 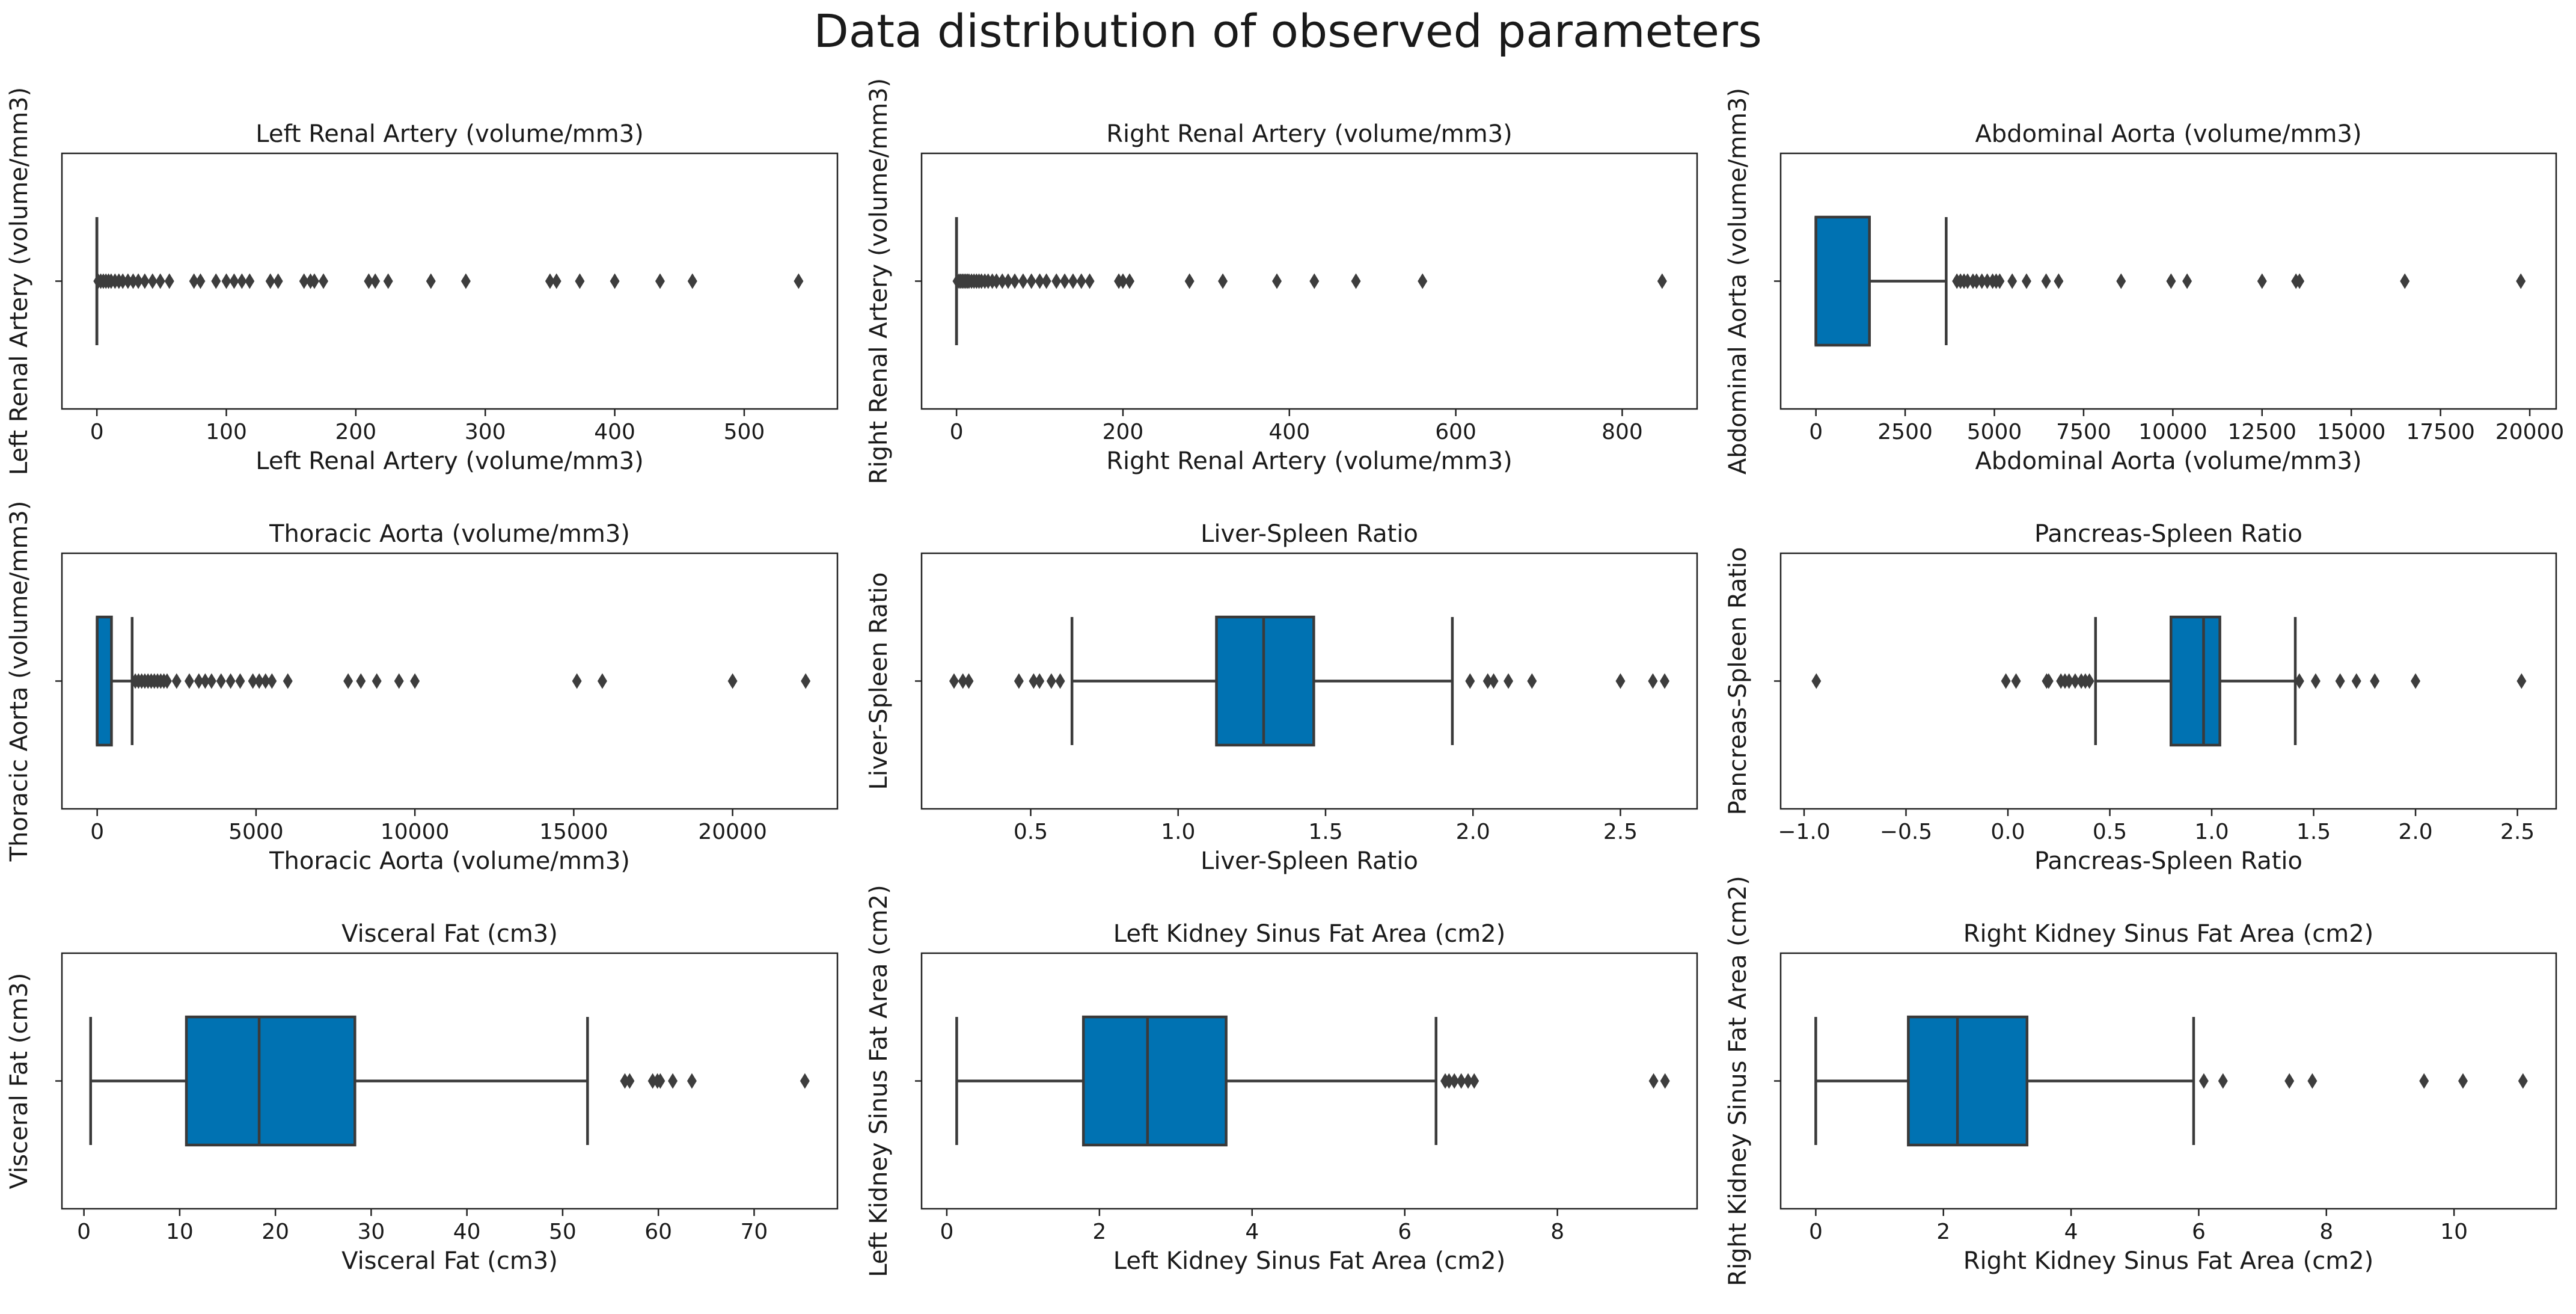 I want to click on x-tick-label: 2, so click(x=1099, y=1232).